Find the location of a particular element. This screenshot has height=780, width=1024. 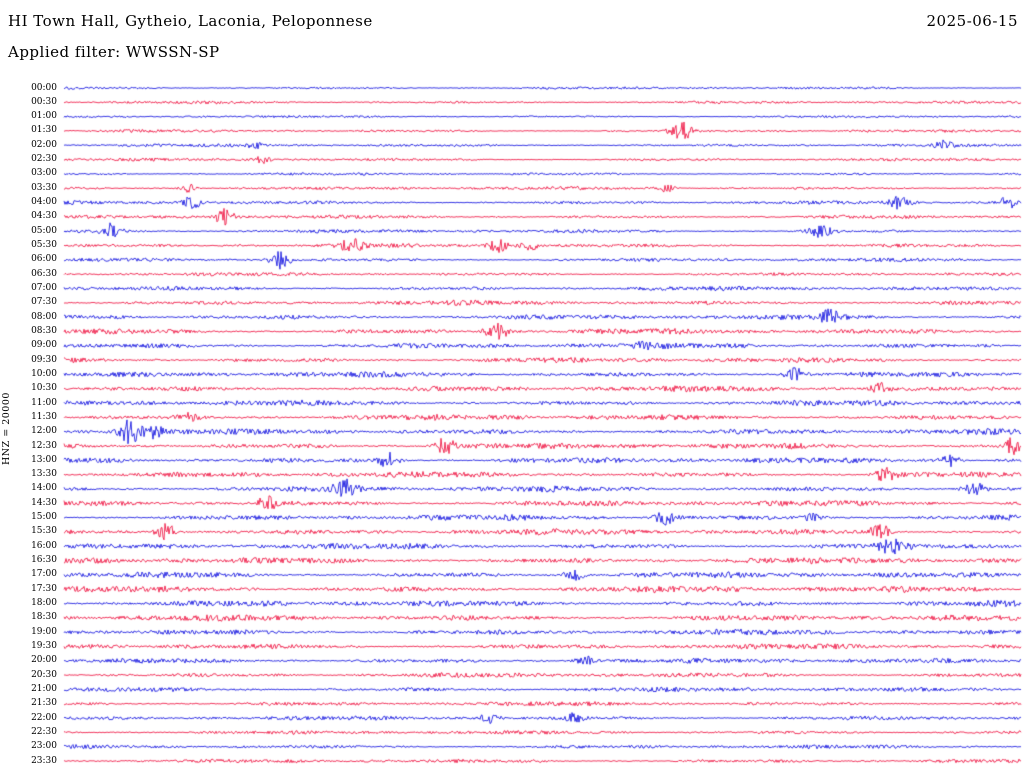

time-label: 14:30 is located at coordinates (44, 502).